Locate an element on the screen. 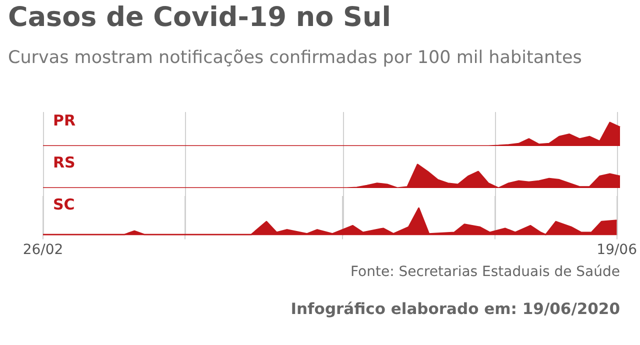 The height and width of the screenshot is (345, 640). series-label: PR is located at coordinates (64, 120).